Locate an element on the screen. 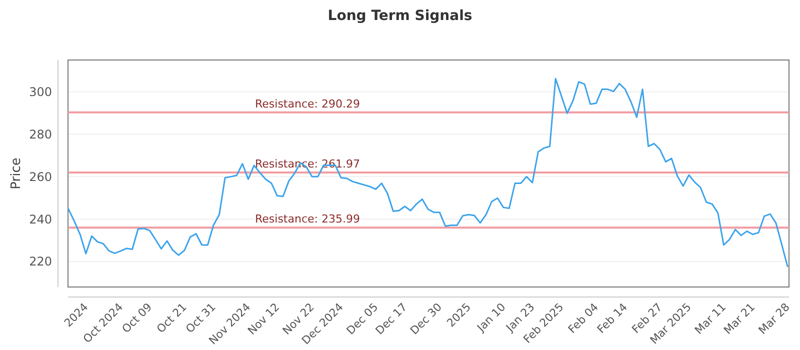 The image size is (800, 350). y-axis-title: Price is located at coordinates (16, 174).